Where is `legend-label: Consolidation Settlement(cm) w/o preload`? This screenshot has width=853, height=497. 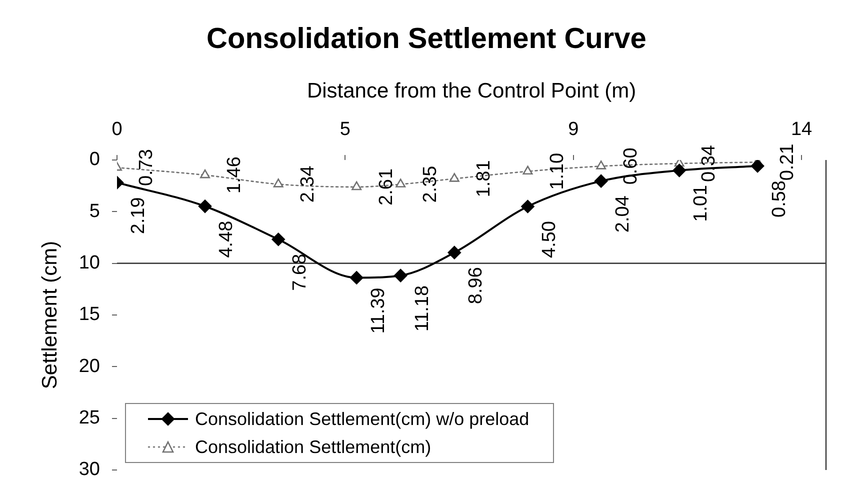
legend-label: Consolidation Settlement(cm) w/o preload is located at coordinates (362, 419).